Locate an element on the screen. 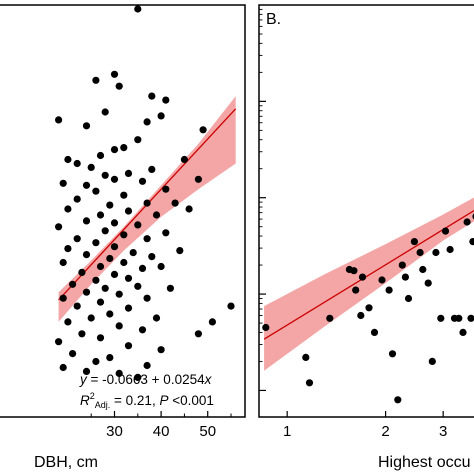 The height and width of the screenshot is (474, 474). x-tick-label: 1 is located at coordinates (287, 431).